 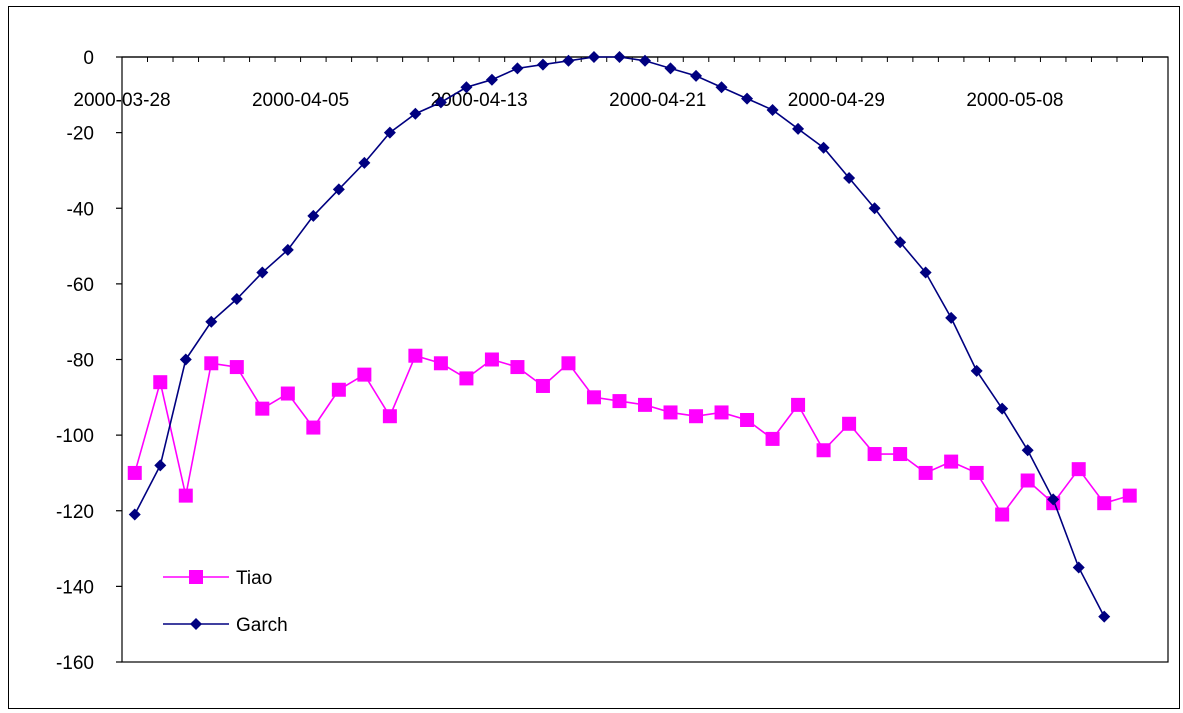 I want to click on legend-item-garch: Garch, so click(x=225, y=625).